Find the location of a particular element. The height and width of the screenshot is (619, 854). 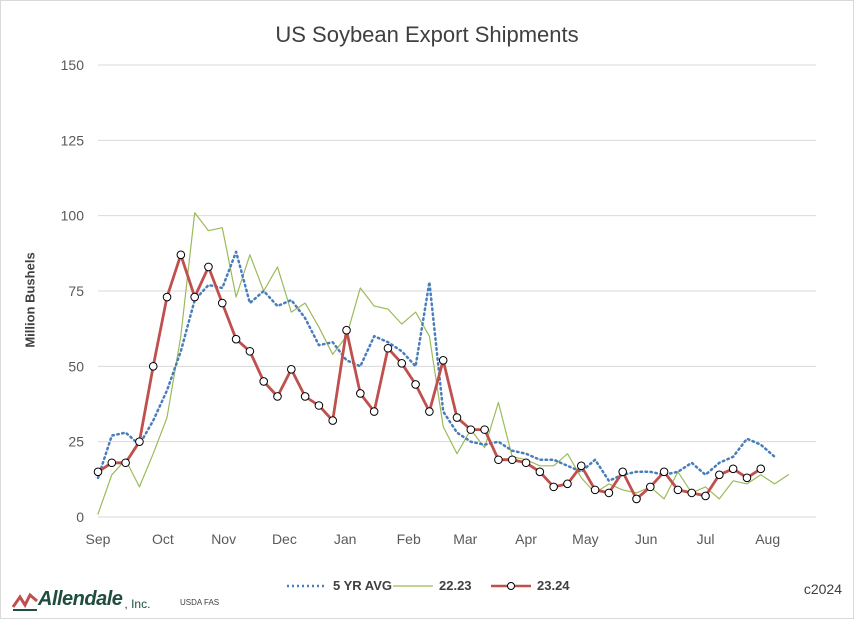

y-tick-labels: 0 25 50 75 100 125 150 is located at coordinates (73, 291).